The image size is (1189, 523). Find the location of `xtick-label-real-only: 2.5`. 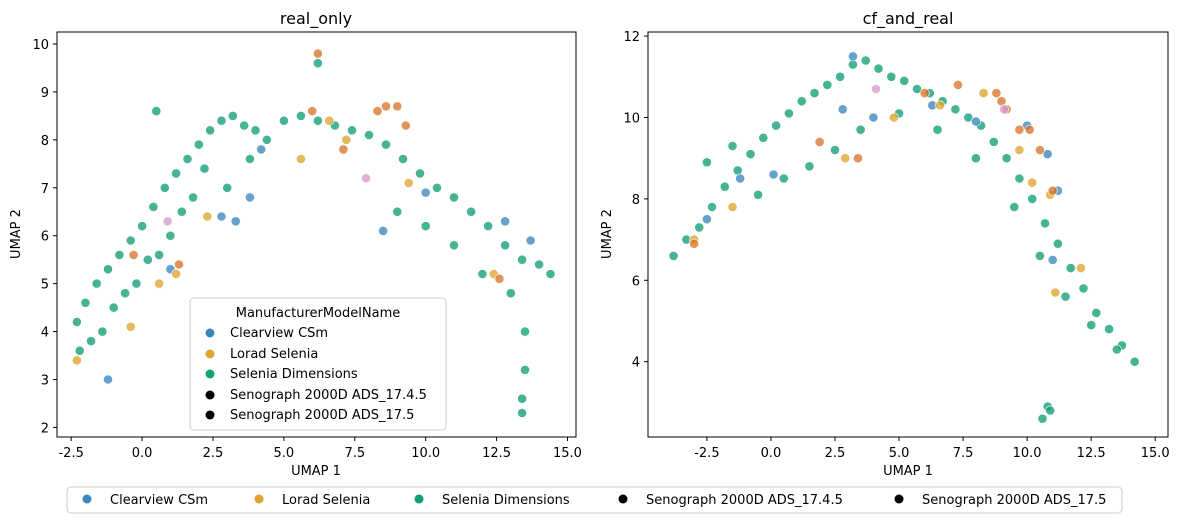

xtick-label-real-only: 2.5 is located at coordinates (213, 453).